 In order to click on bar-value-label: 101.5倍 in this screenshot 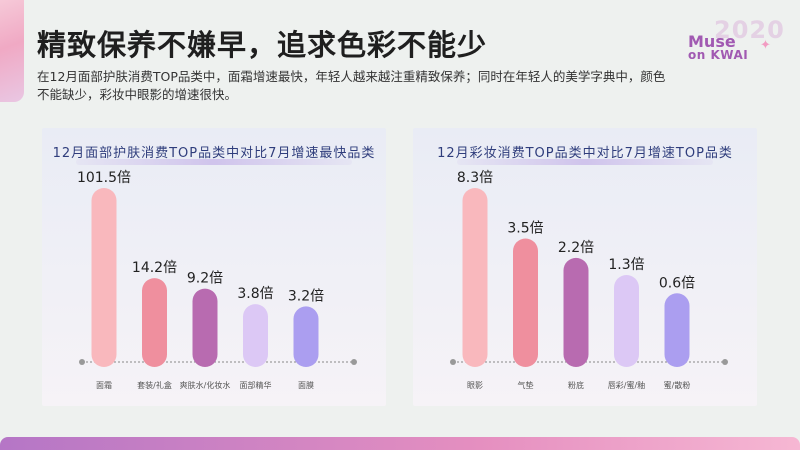, I will do `click(104, 178)`.